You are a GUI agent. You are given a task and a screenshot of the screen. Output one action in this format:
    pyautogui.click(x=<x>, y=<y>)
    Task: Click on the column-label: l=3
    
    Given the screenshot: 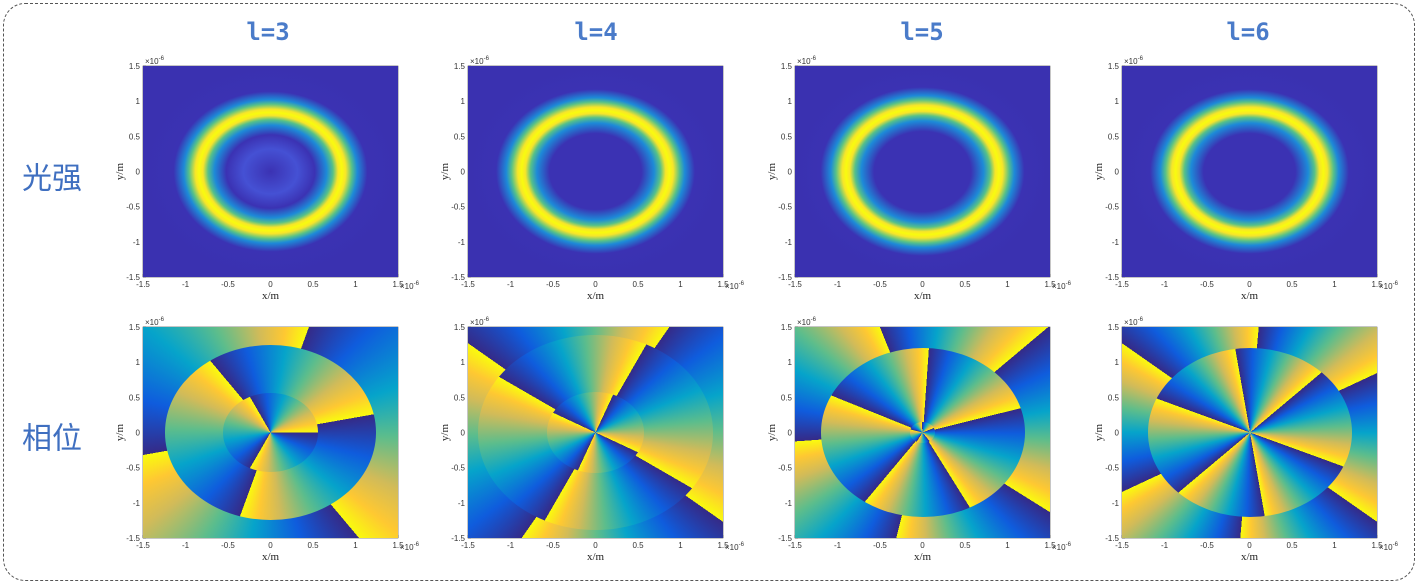 What is the action you would take?
    pyautogui.click(x=267, y=32)
    